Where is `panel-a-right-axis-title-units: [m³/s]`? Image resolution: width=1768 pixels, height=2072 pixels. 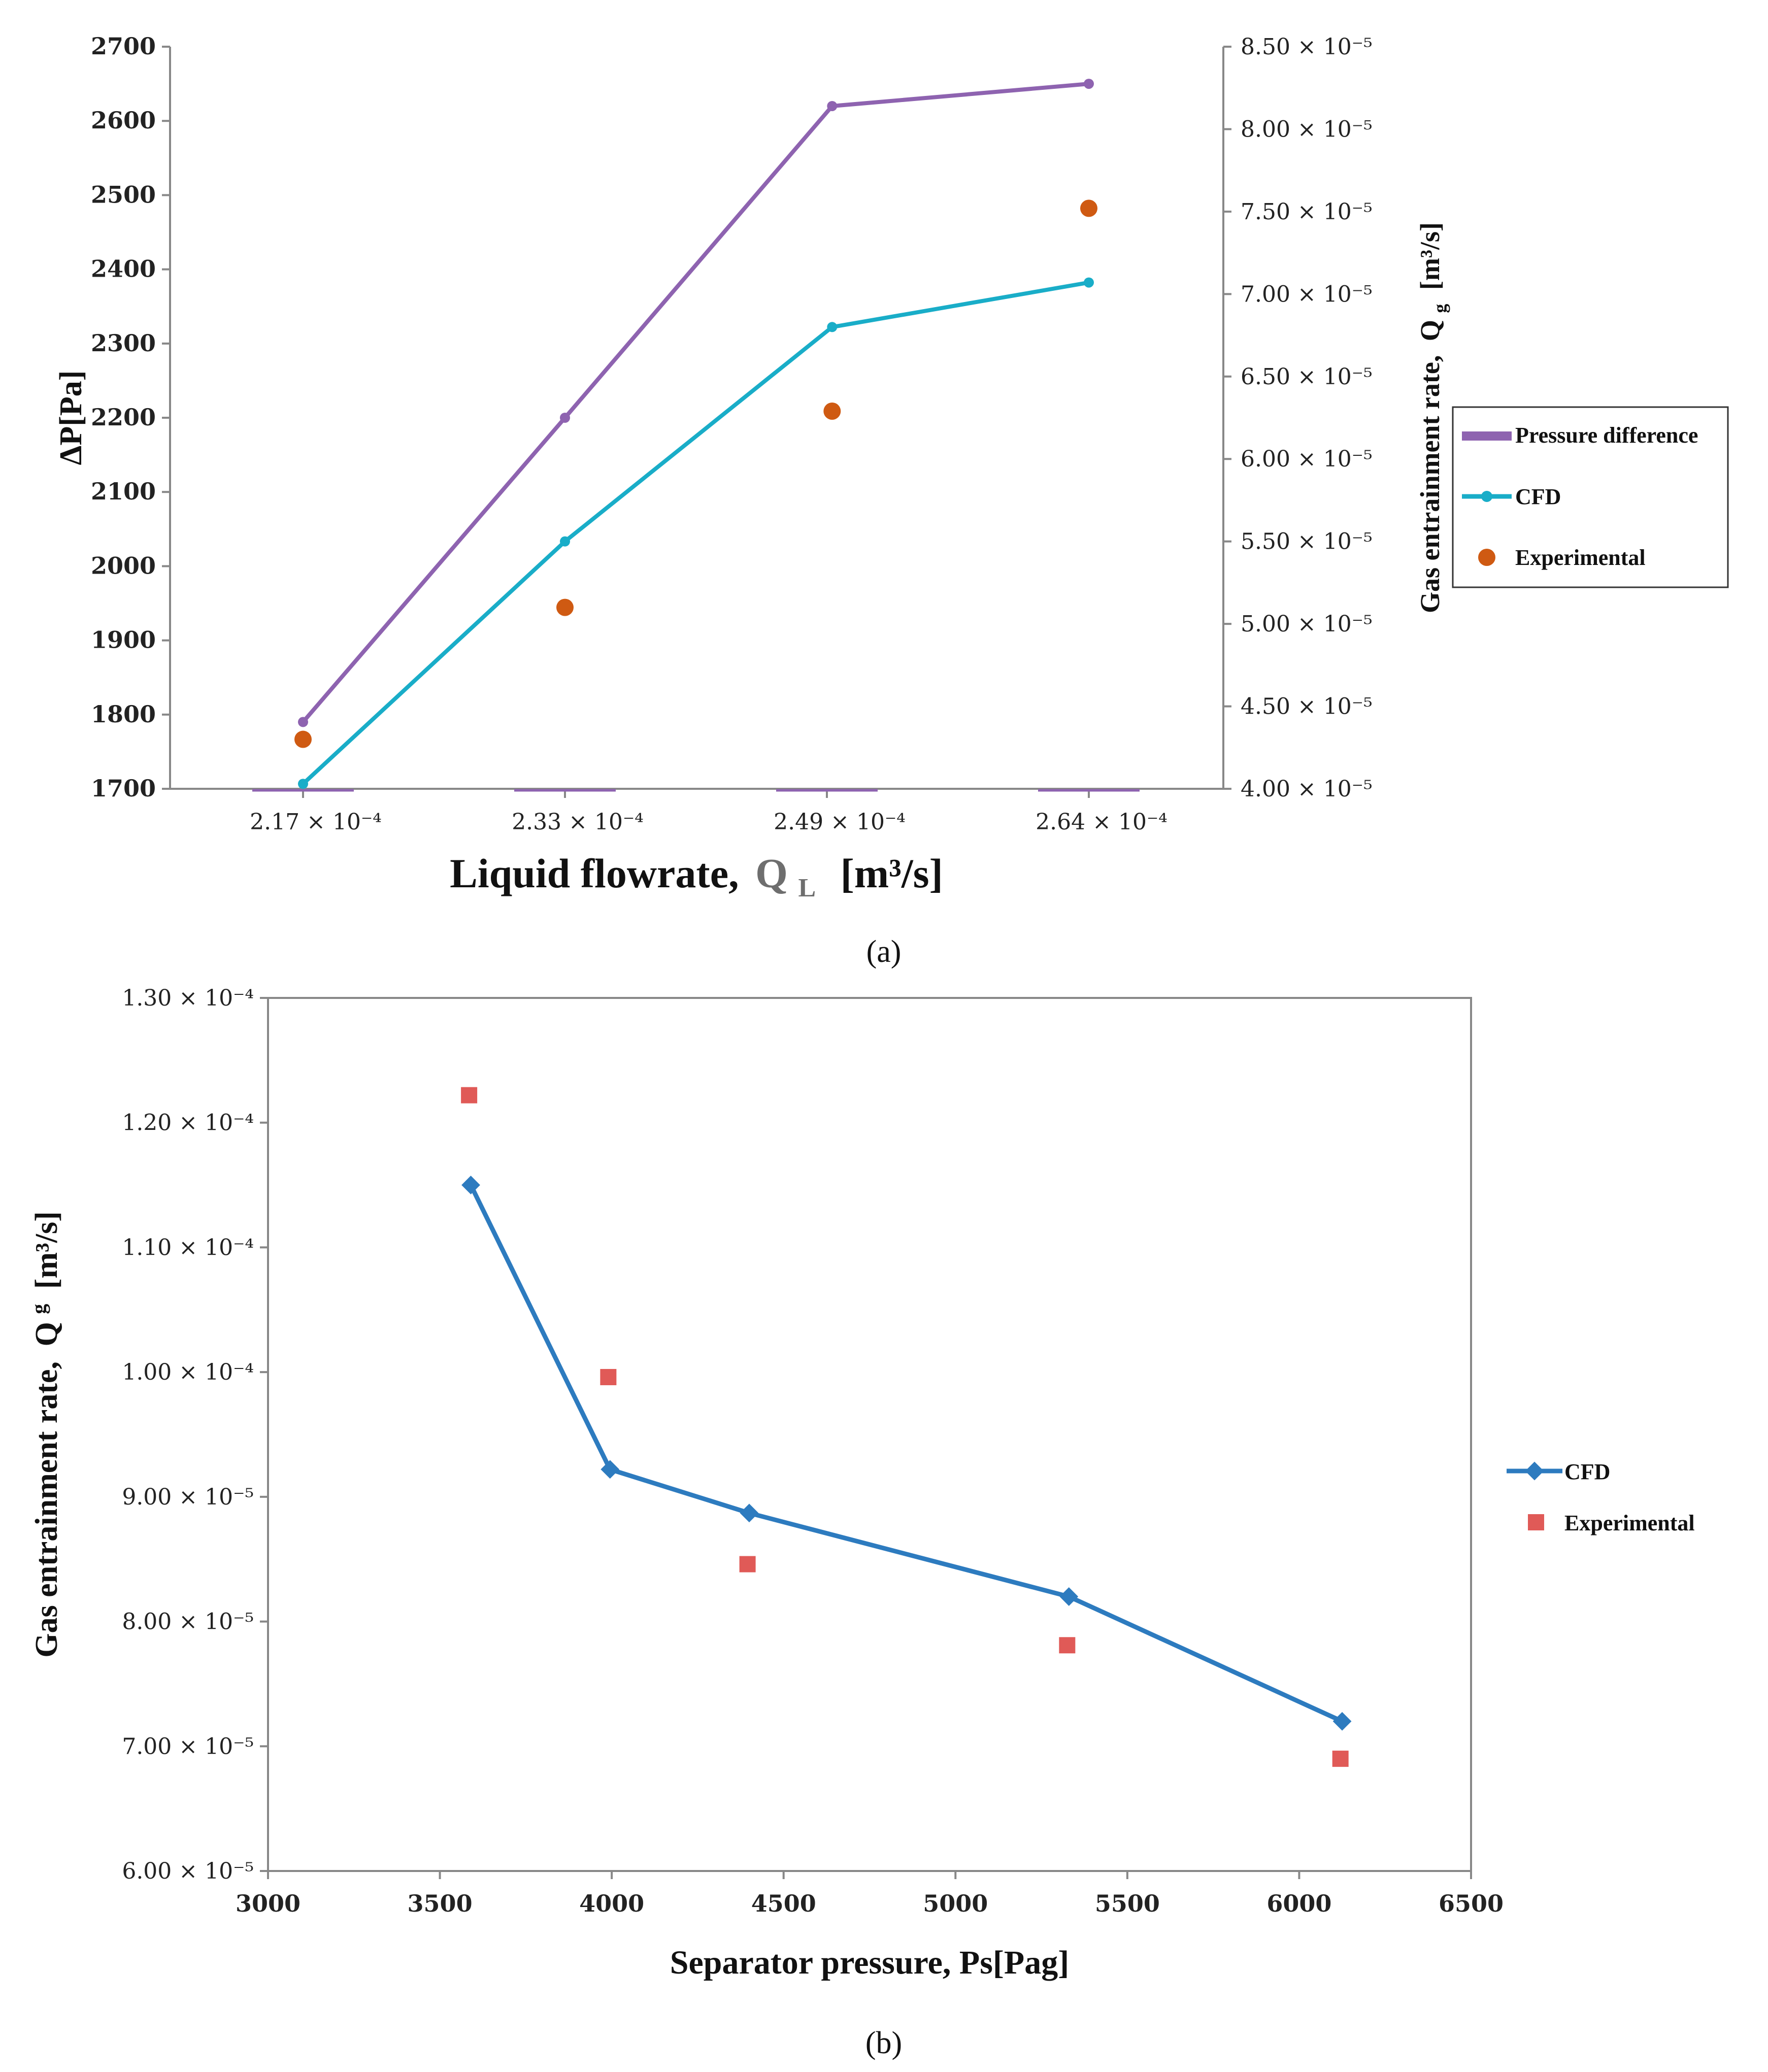 panel-a-right-axis-title-units: [m³/s] is located at coordinates (1430, 256).